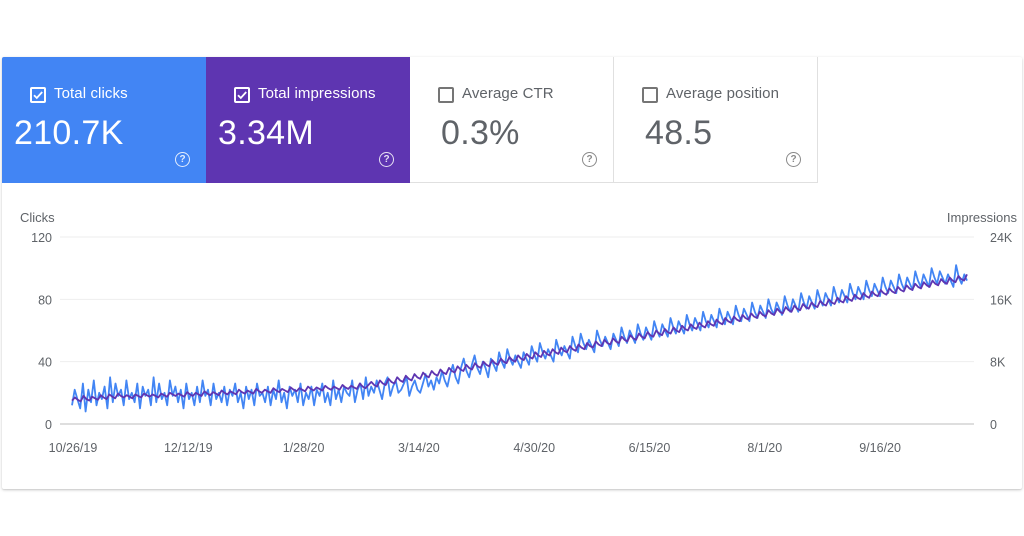  What do you see at coordinates (764, 448) in the screenshot?
I see `x-tick-label: 8/1/20` at bounding box center [764, 448].